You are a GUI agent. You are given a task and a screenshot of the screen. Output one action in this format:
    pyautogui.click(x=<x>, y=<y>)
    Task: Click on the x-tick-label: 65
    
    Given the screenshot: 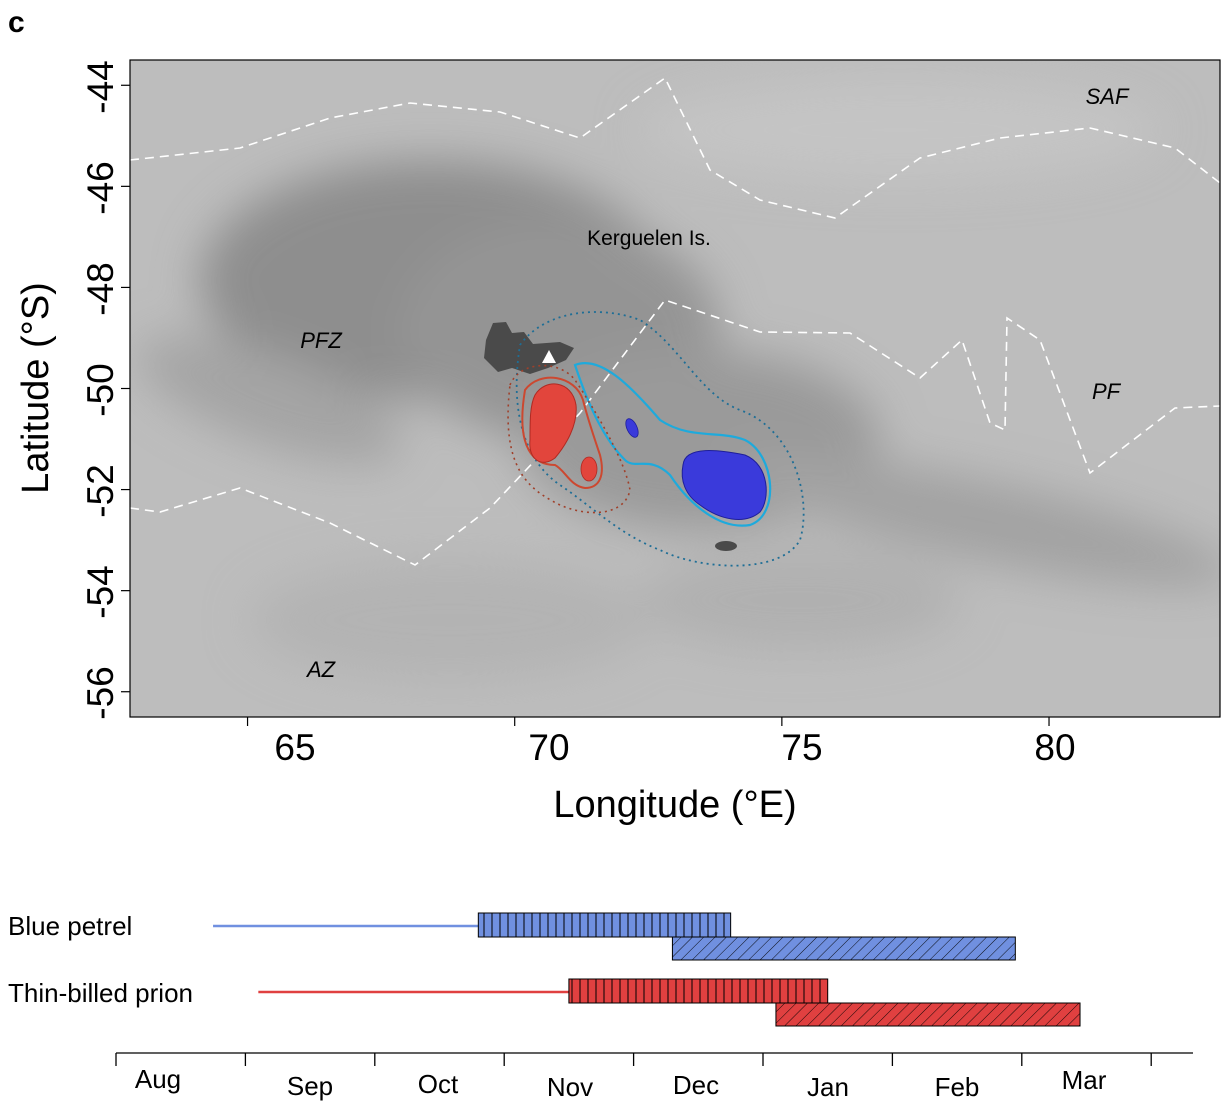 What is the action you would take?
    pyautogui.click(x=294, y=747)
    